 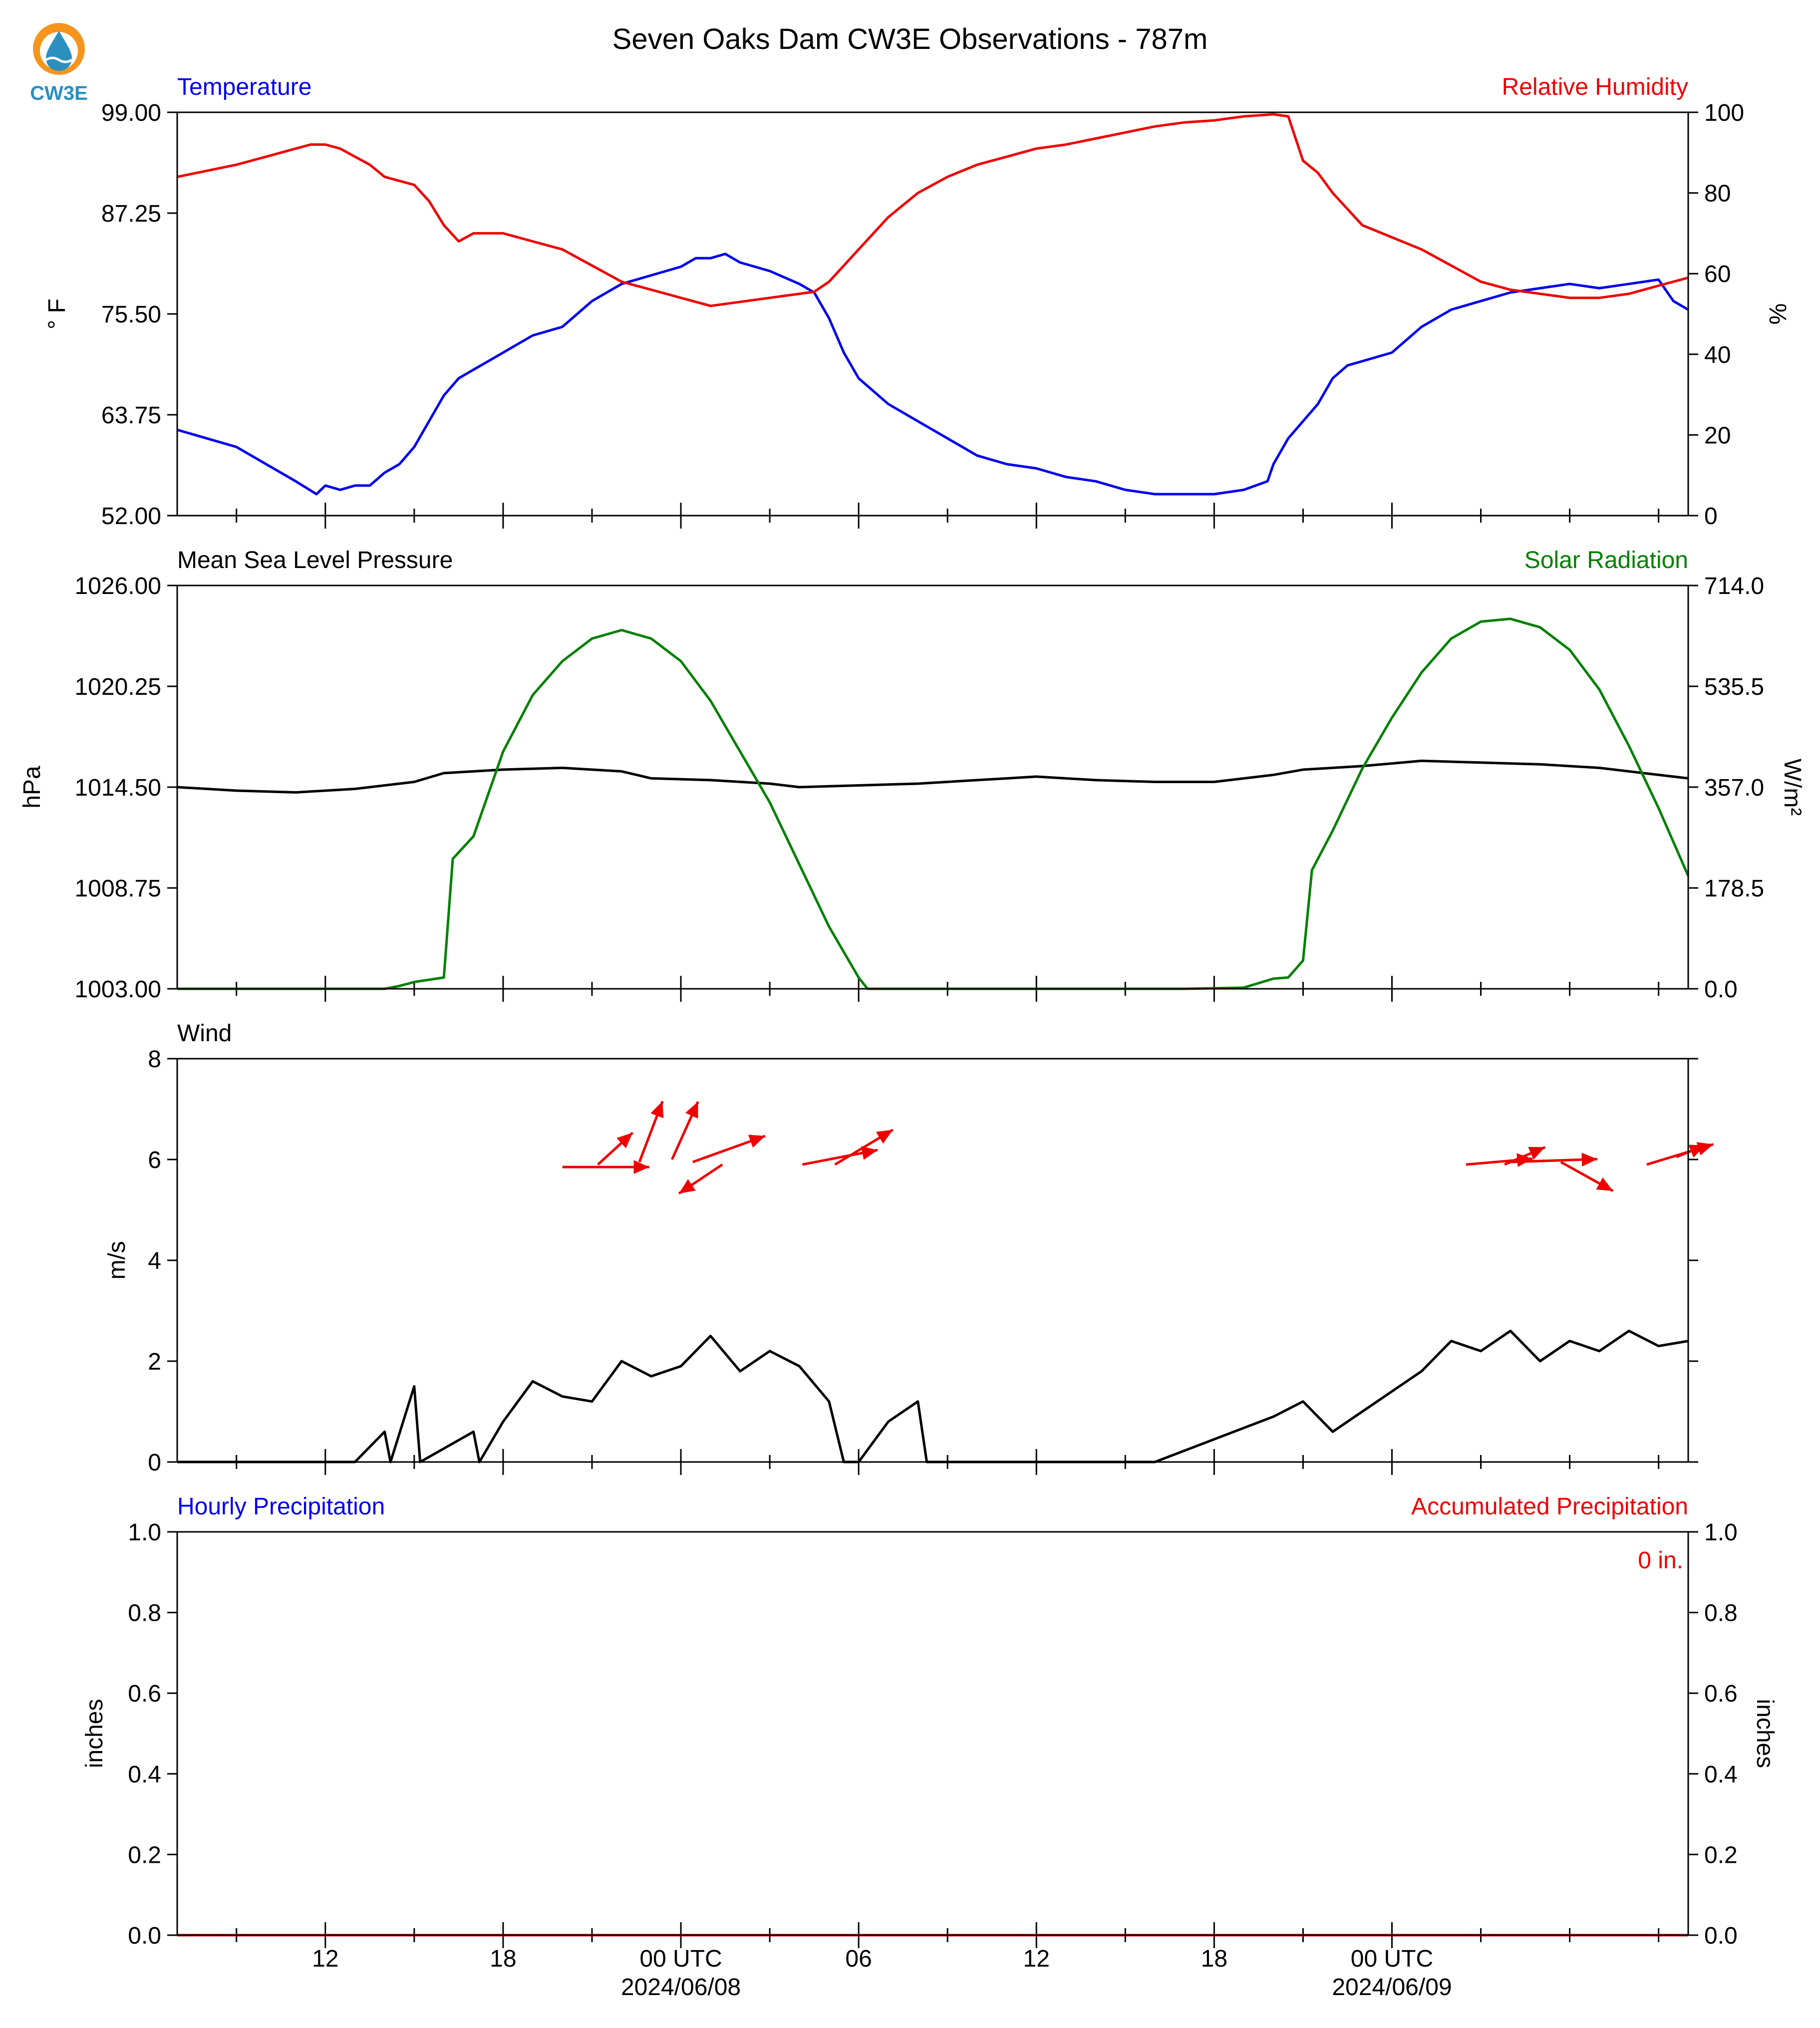 What do you see at coordinates (154, 1059) in the screenshot?
I see `y-tick-label-left: 8` at bounding box center [154, 1059].